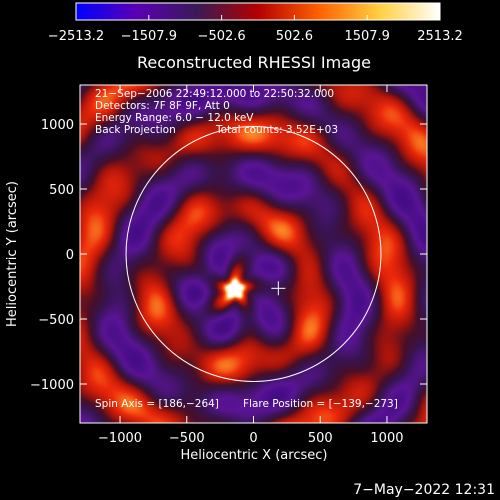  Describe the element at coordinates (278, 288) in the screenshot. I see `flare-position-marker` at that location.